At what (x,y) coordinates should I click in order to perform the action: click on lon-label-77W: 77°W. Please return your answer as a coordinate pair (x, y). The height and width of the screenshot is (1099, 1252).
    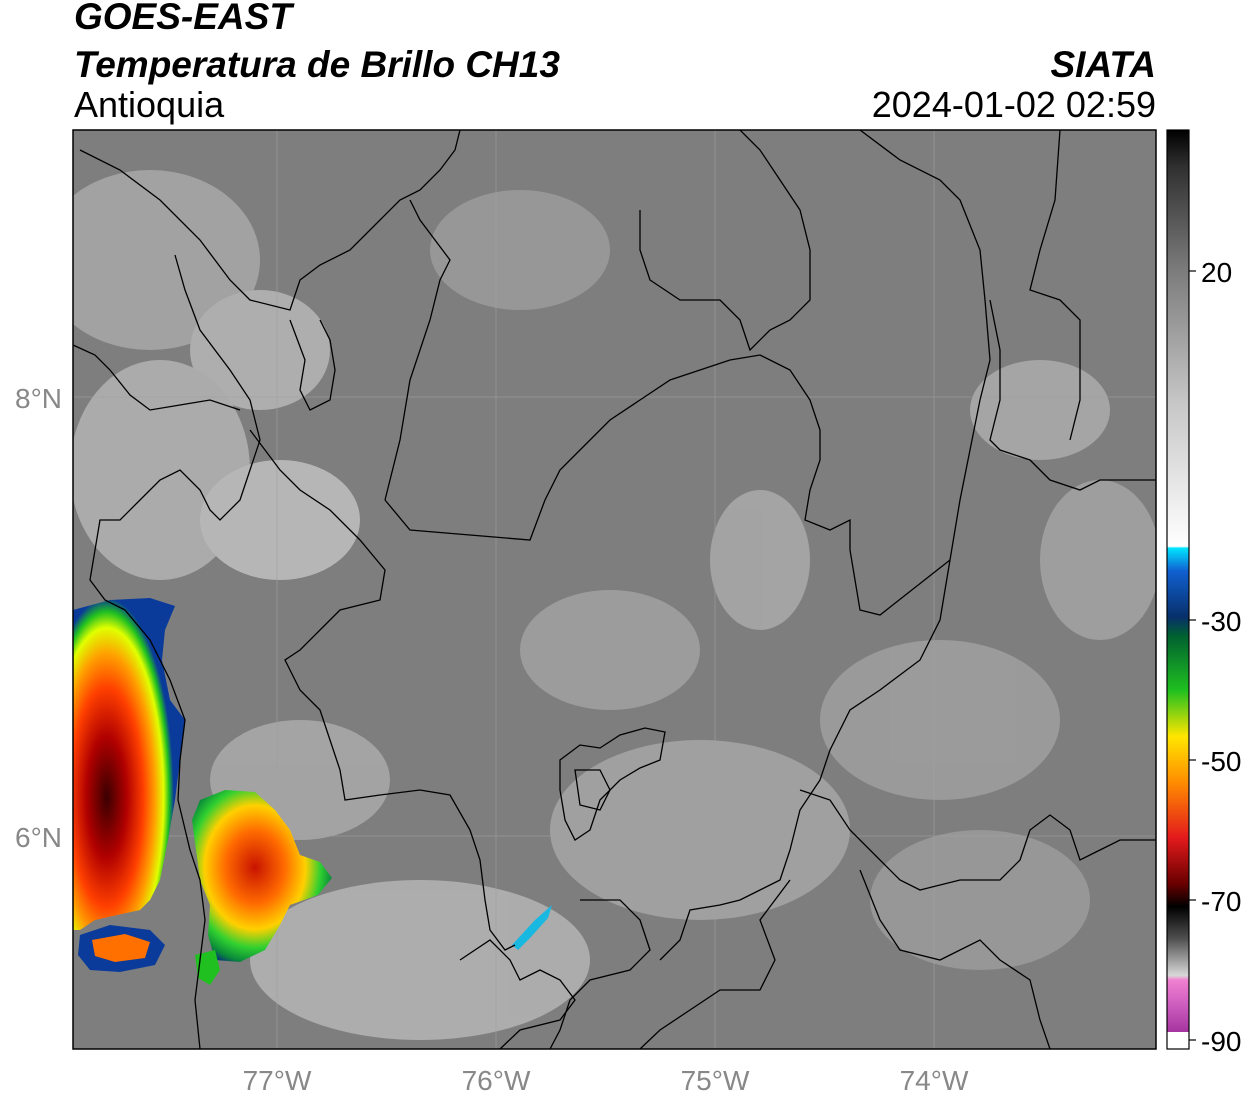
    Looking at the image, I should click on (277, 1080).